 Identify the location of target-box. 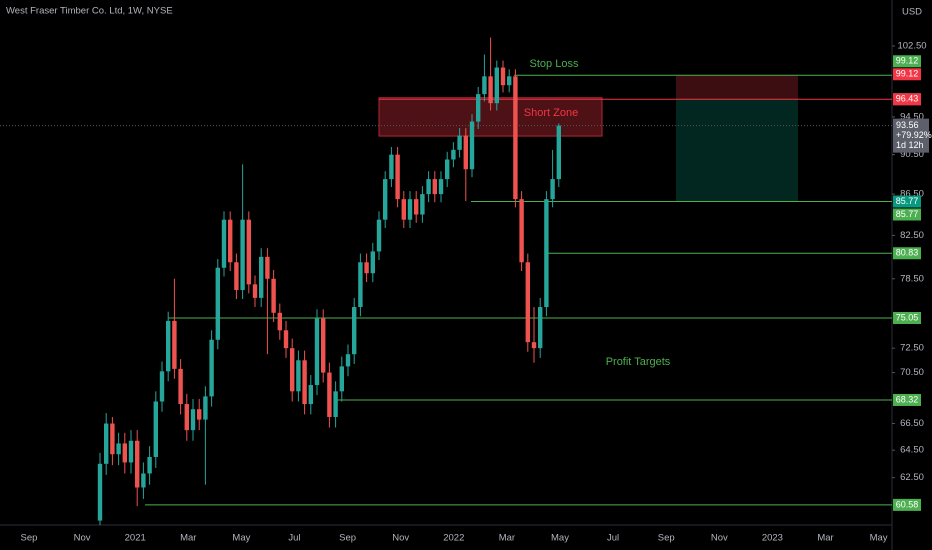
(737, 150).